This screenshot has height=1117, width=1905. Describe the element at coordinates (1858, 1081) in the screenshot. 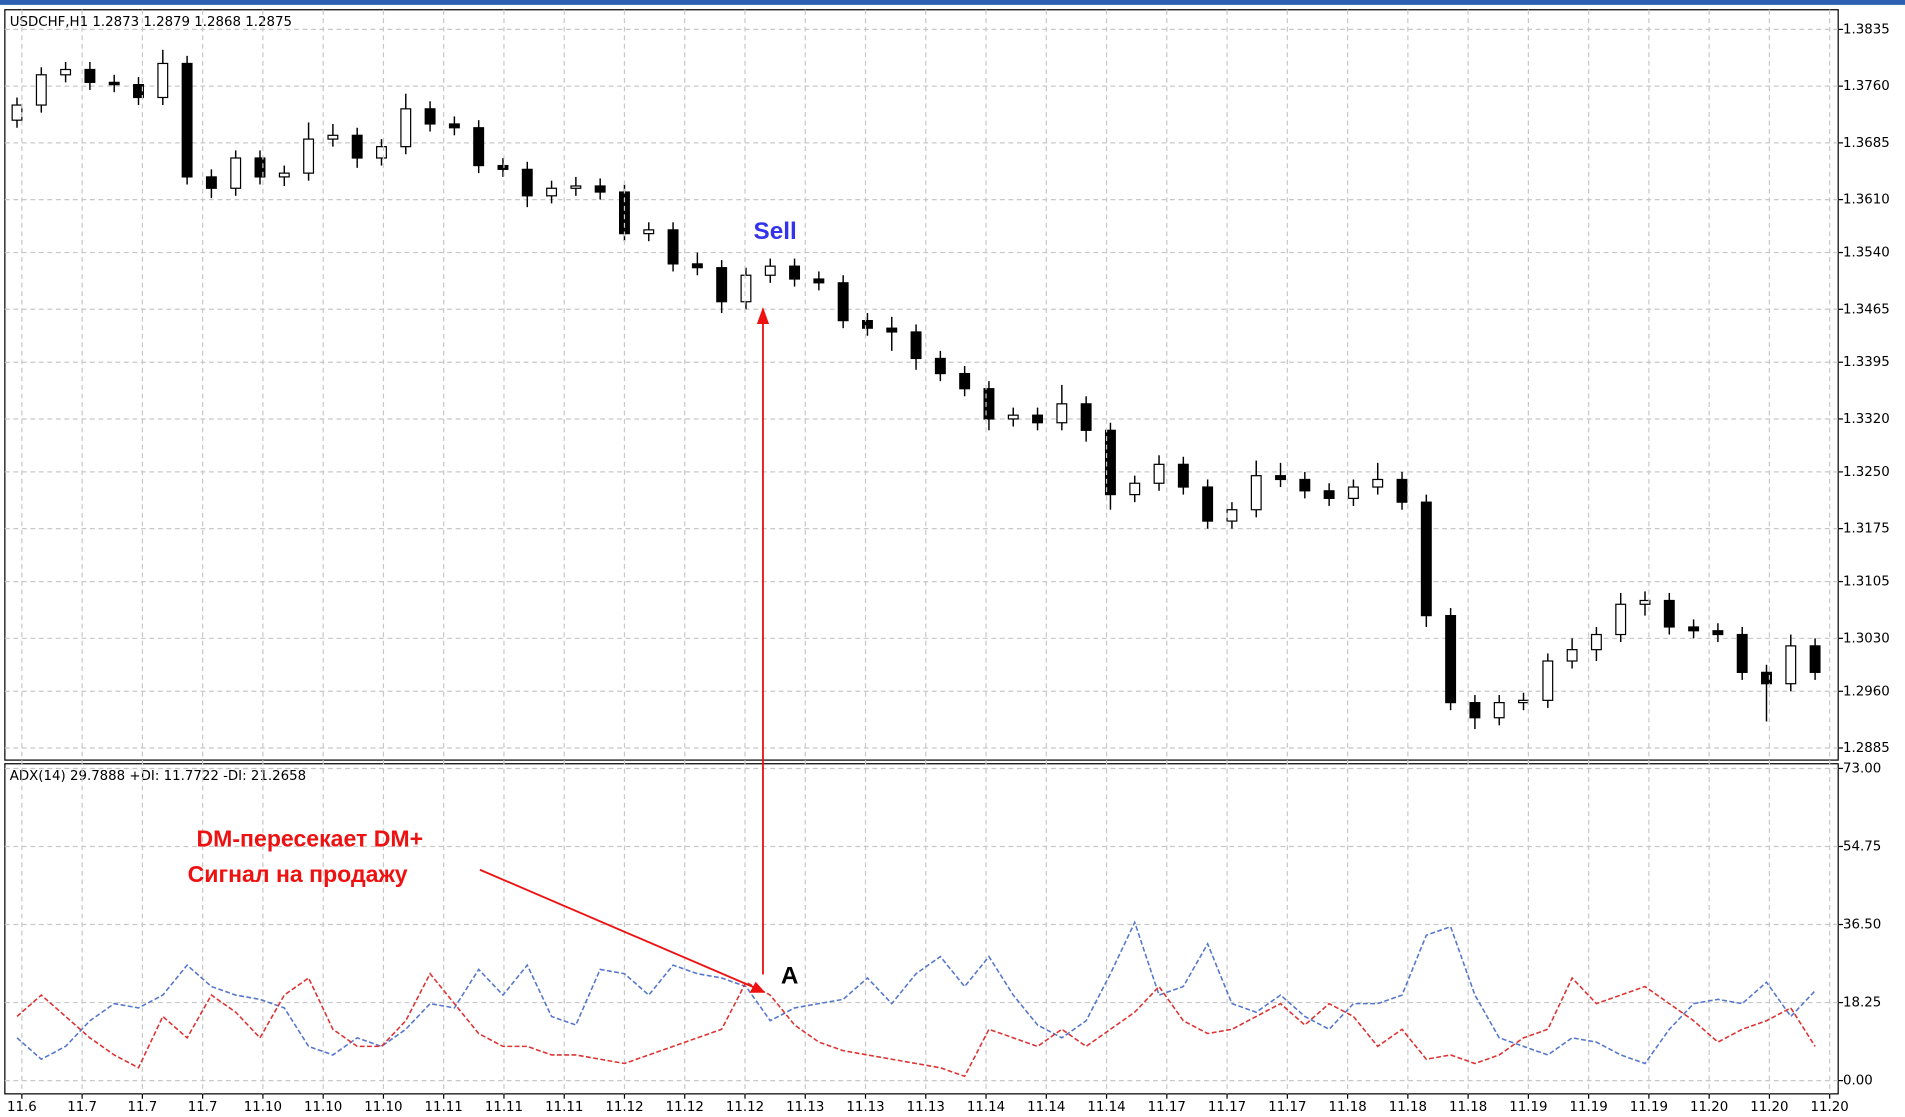

I see `y-tick-label: 0.00` at that location.